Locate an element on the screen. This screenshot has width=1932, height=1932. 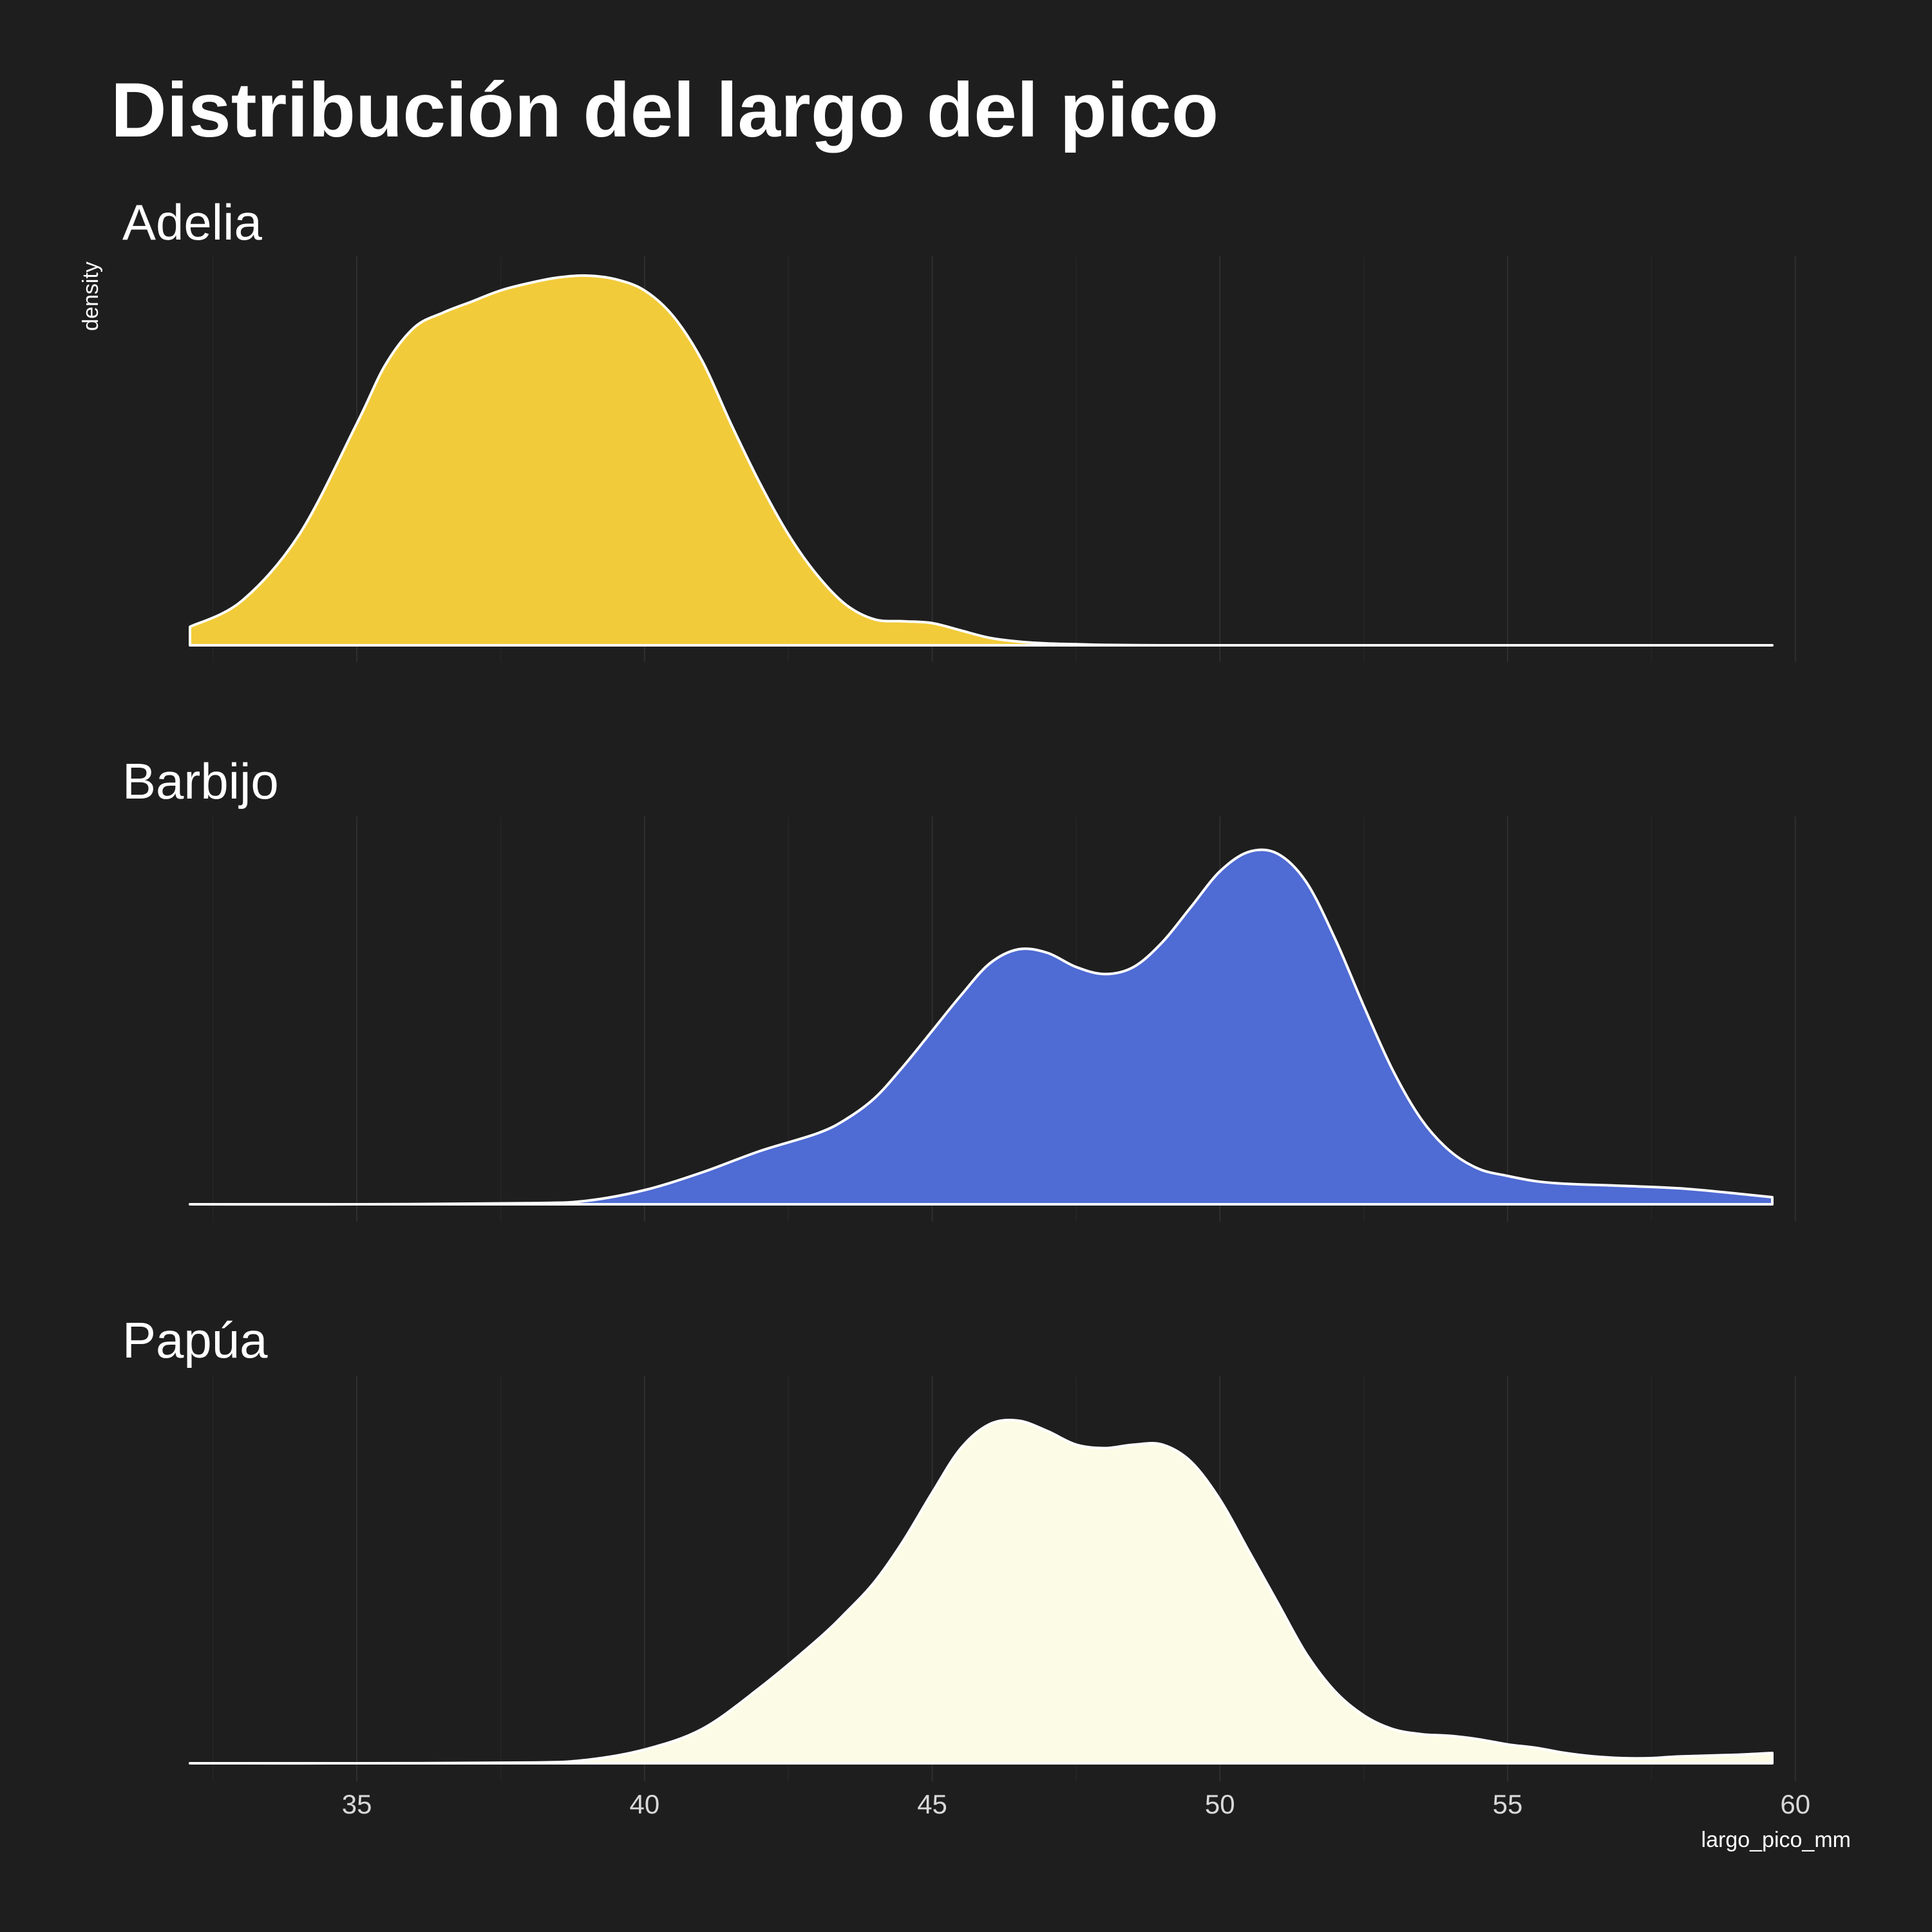
x-tick-label: 50 is located at coordinates (1220, 1804).